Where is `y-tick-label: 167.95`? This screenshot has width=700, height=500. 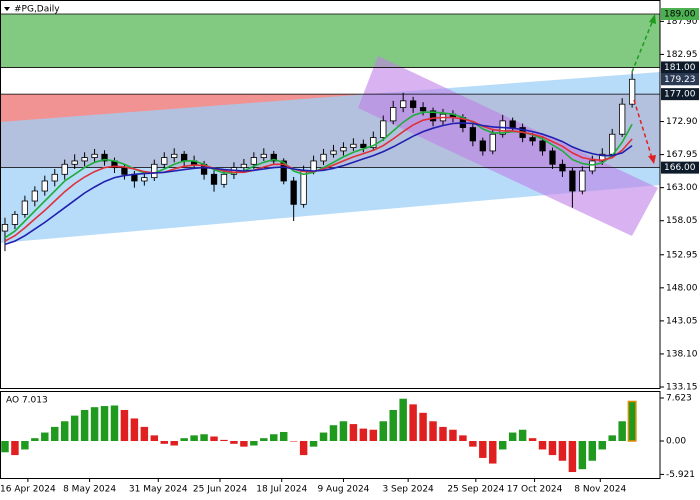
y-tick-label: 167.95 is located at coordinates (682, 155).